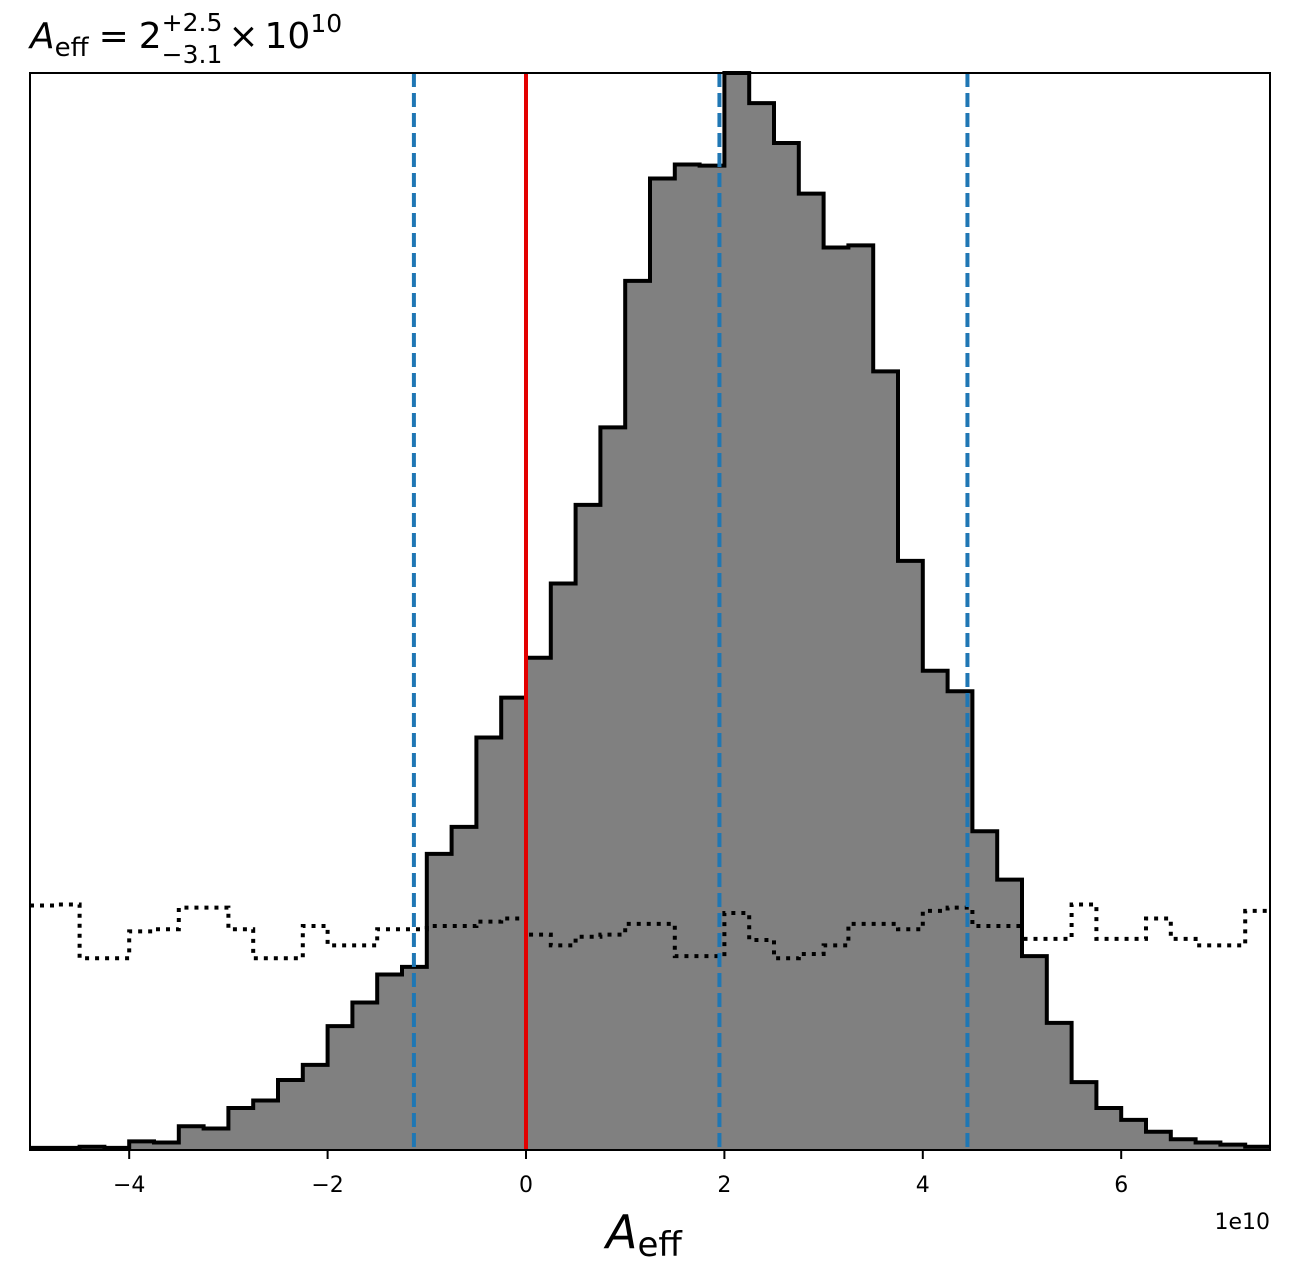 Image resolution: width=1289 pixels, height=1278 pixels. What do you see at coordinates (326, 23) in the screenshot?
I see `title-exponent: 10` at bounding box center [326, 23].